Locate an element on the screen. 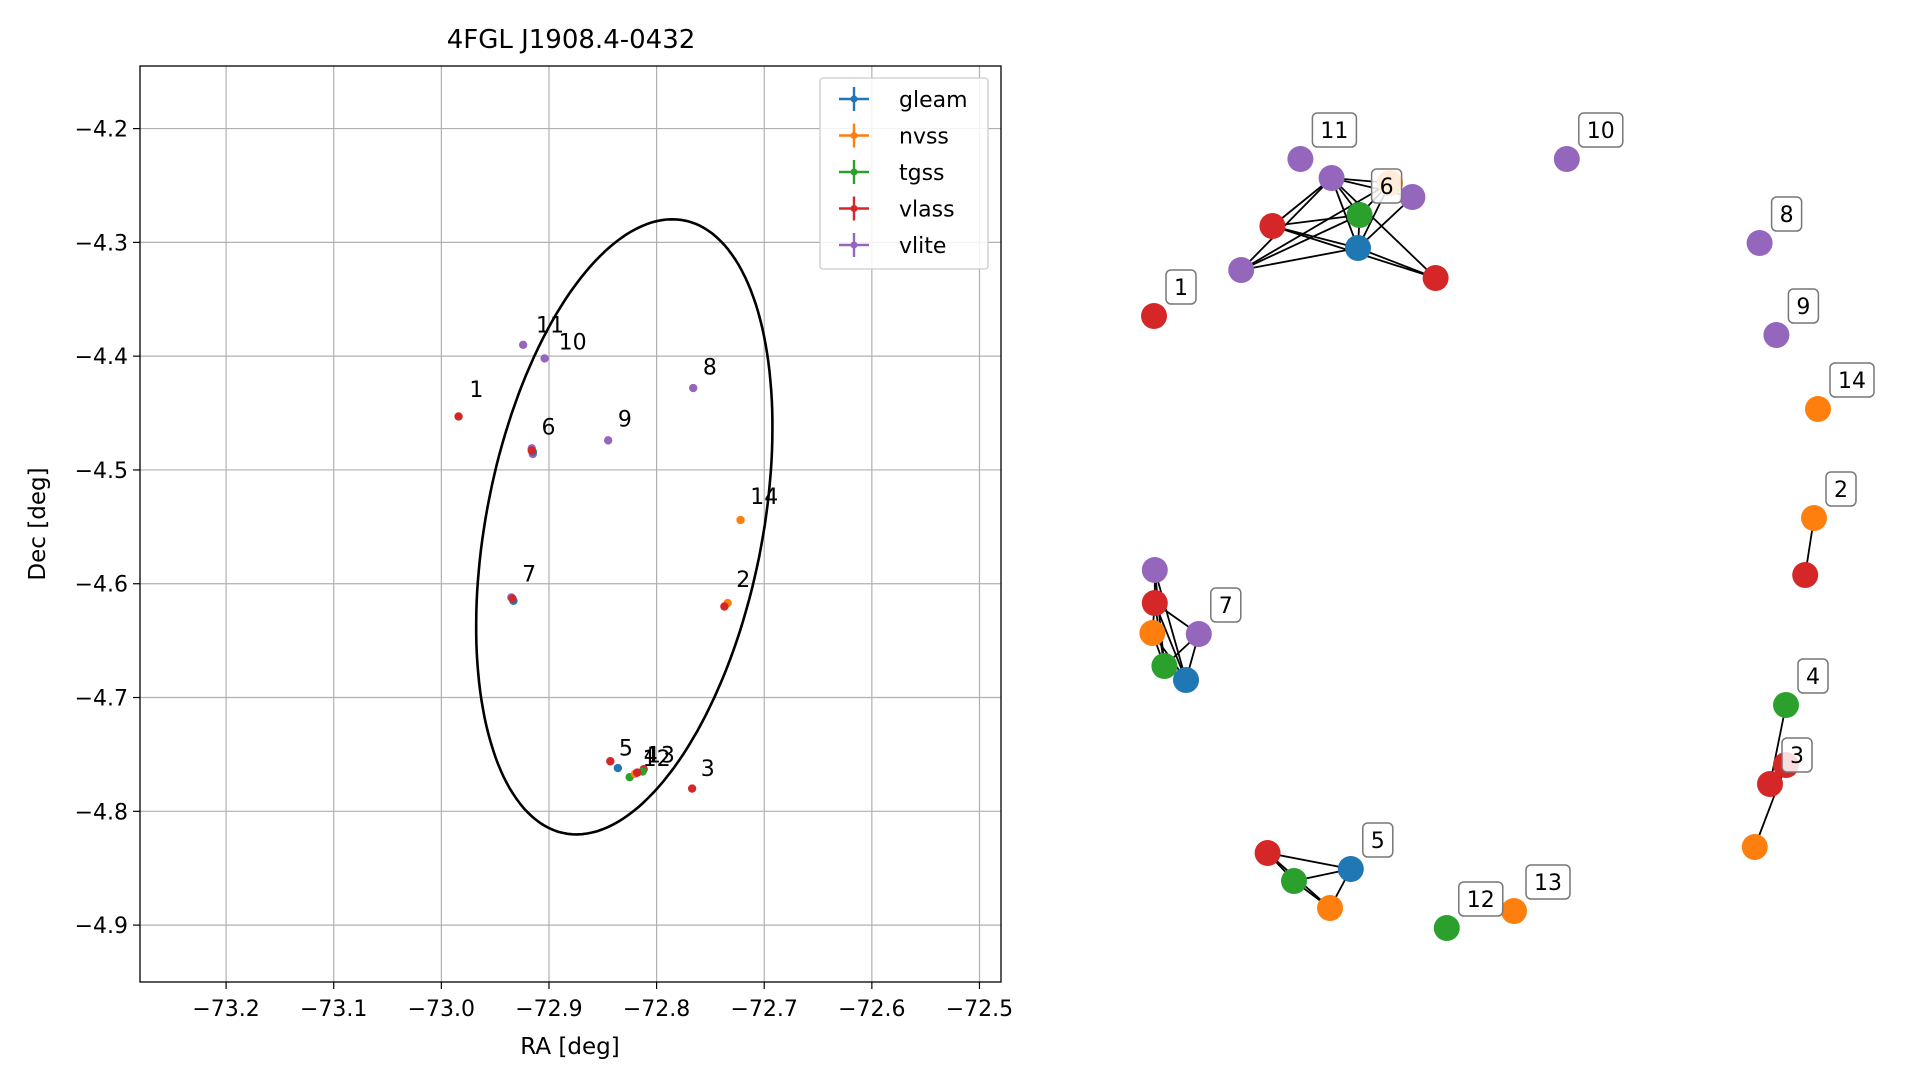 Image resolution: width=1919 pixels, height=1080 pixels. y-axis-label: Dec [deg] is located at coordinates (38, 523).